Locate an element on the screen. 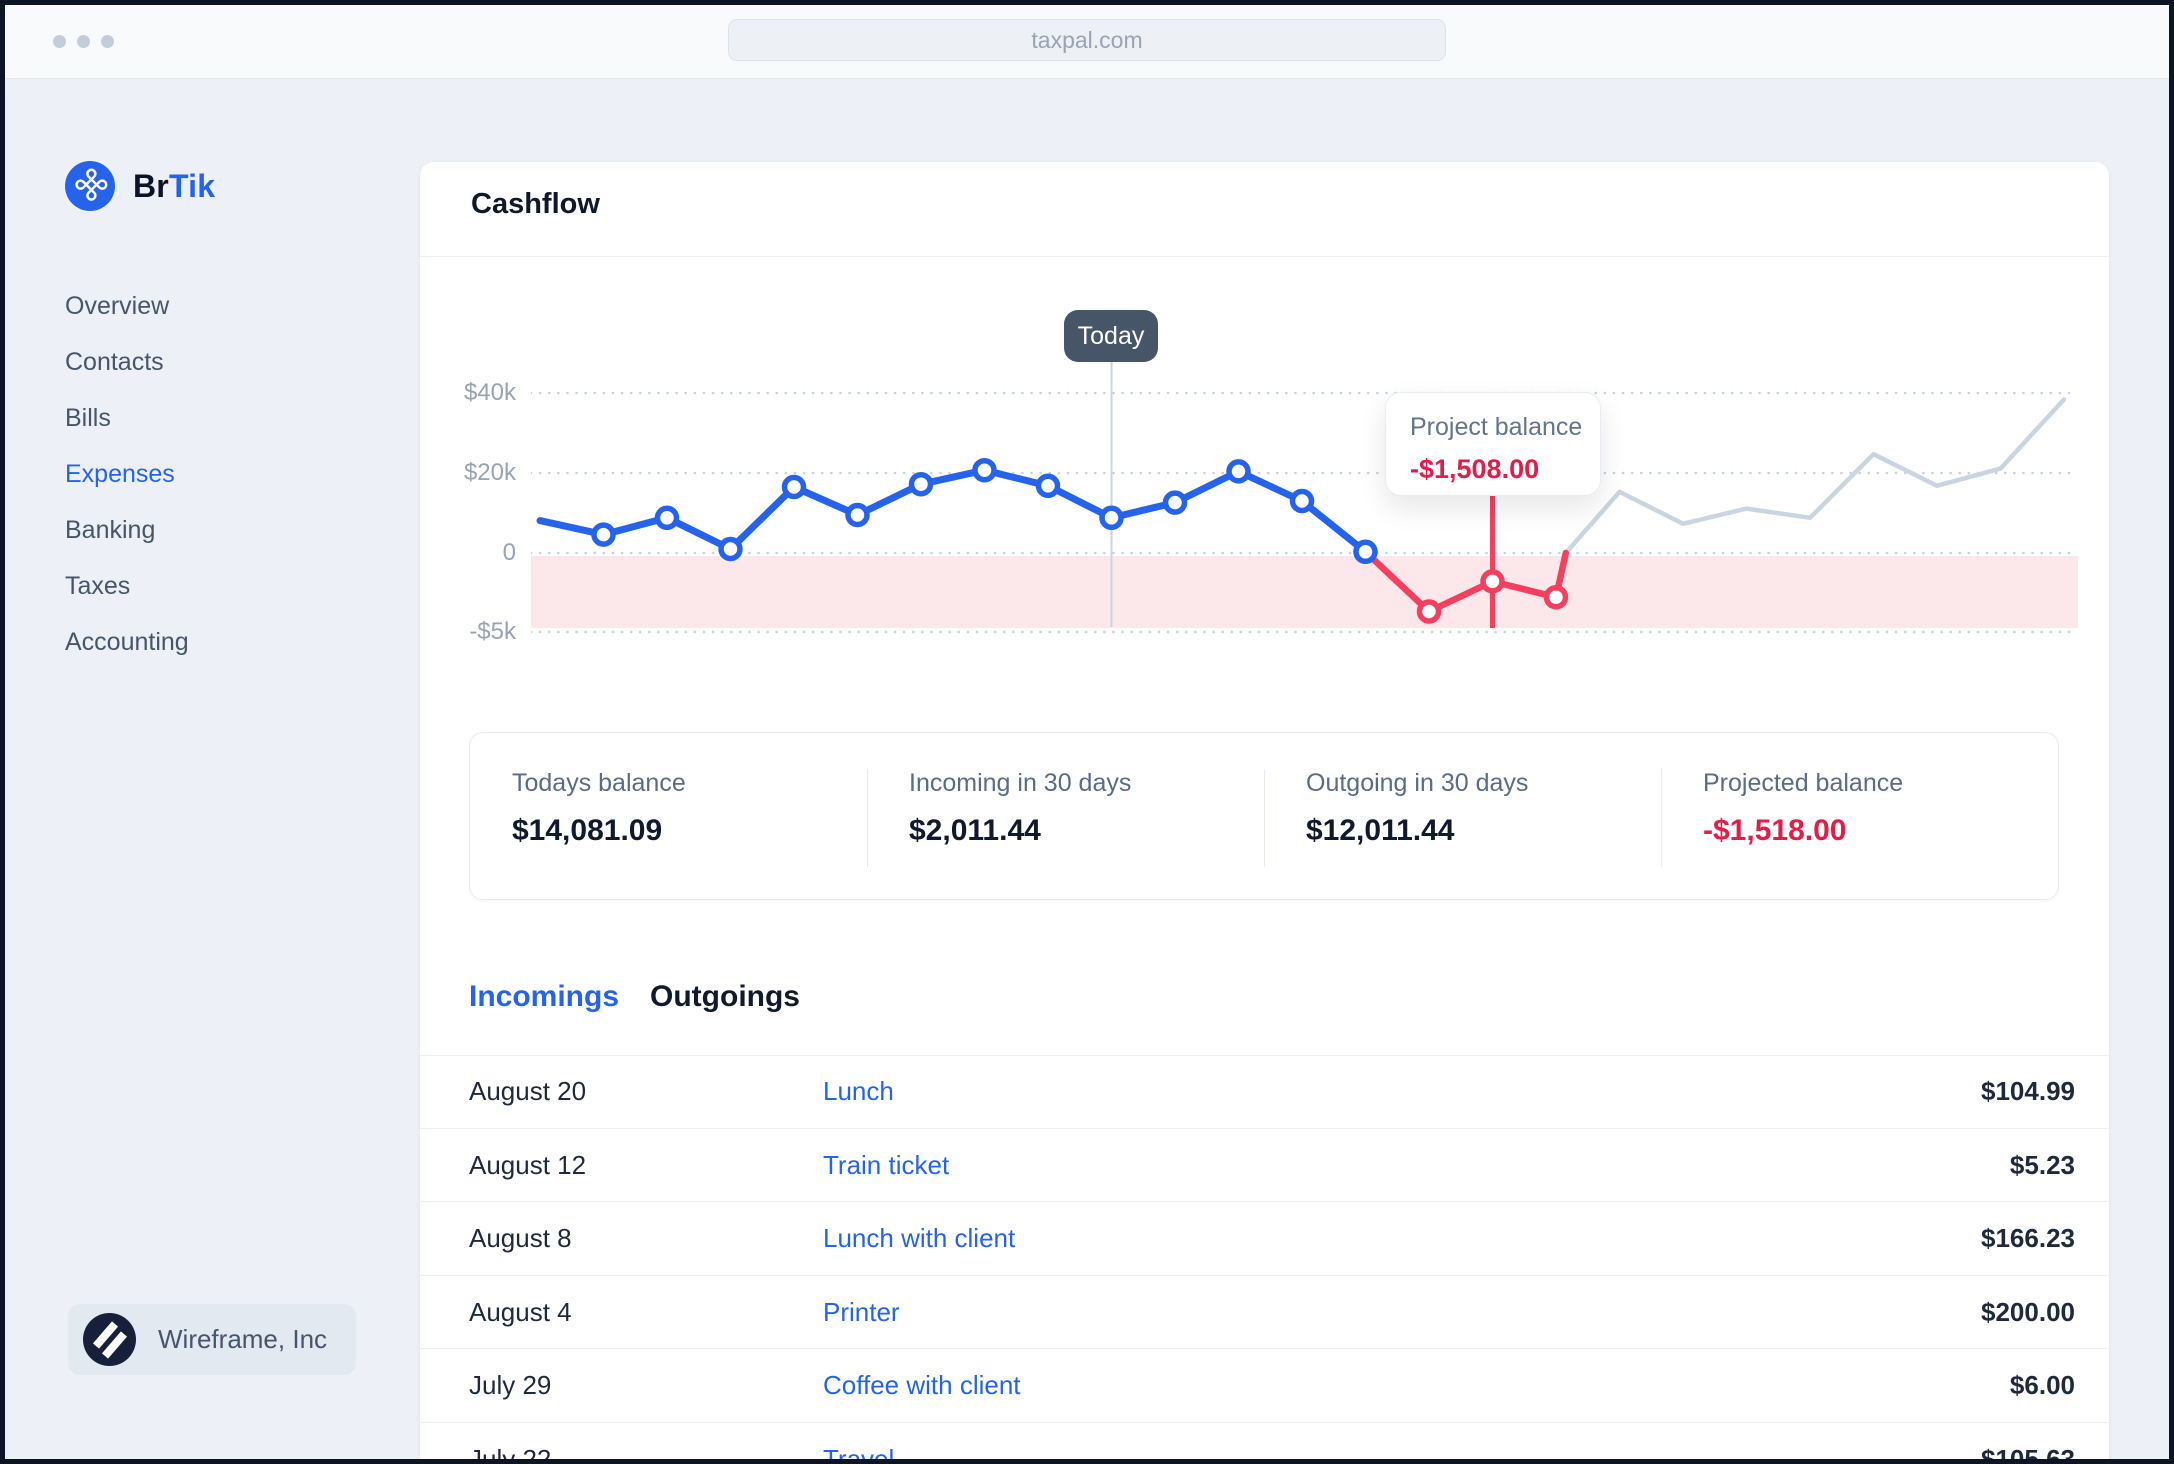 The image size is (2174, 1464). transaction-amount: $6.00 is located at coordinates (2042, 1385).